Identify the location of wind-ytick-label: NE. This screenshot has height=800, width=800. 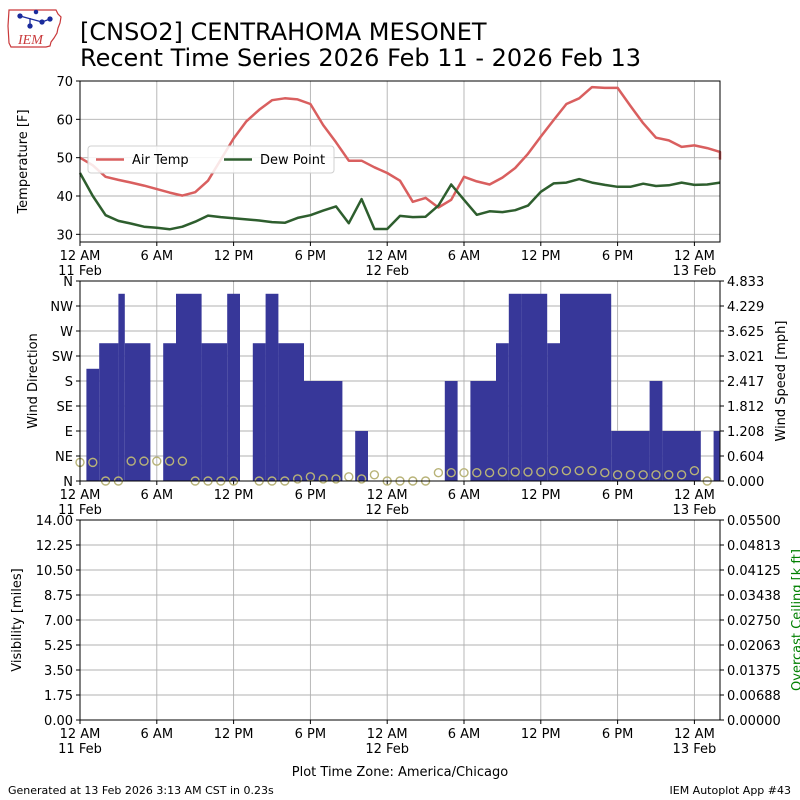
(64, 457).